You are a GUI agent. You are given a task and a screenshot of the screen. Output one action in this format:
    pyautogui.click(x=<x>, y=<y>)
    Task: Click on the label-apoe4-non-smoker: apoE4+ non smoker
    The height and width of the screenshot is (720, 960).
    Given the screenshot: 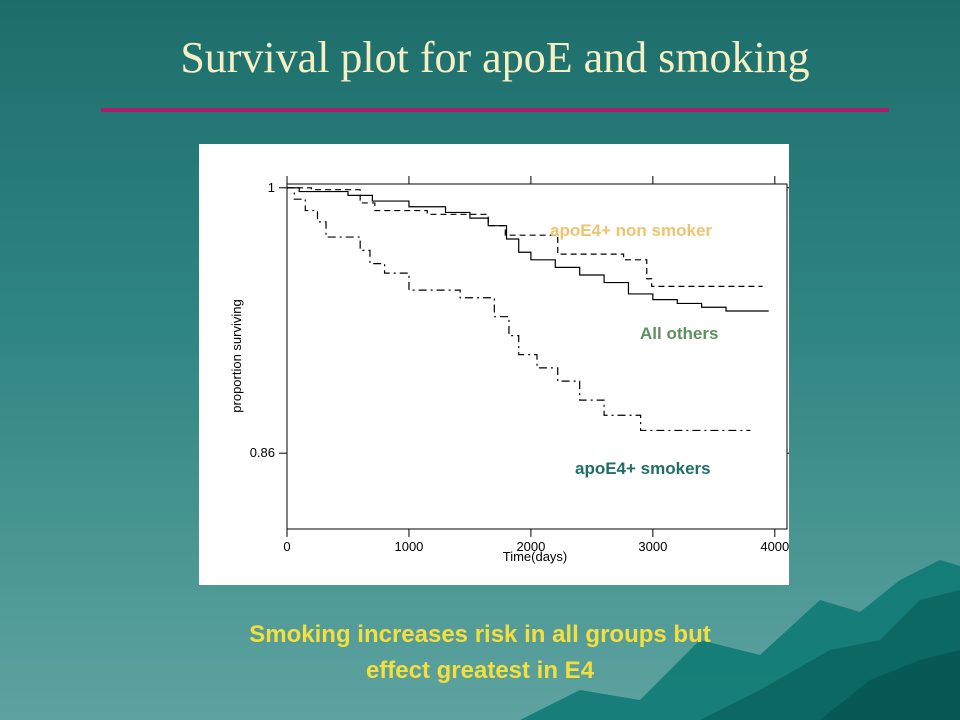 What is the action you would take?
    pyautogui.click(x=631, y=230)
    